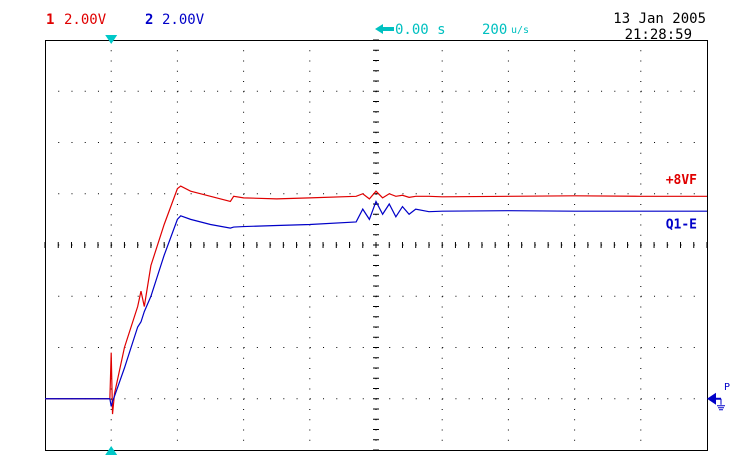 The height and width of the screenshot is (473, 743). What do you see at coordinates (520, 30) in the screenshot?
I see `timebase-unit: u/s` at bounding box center [520, 30].